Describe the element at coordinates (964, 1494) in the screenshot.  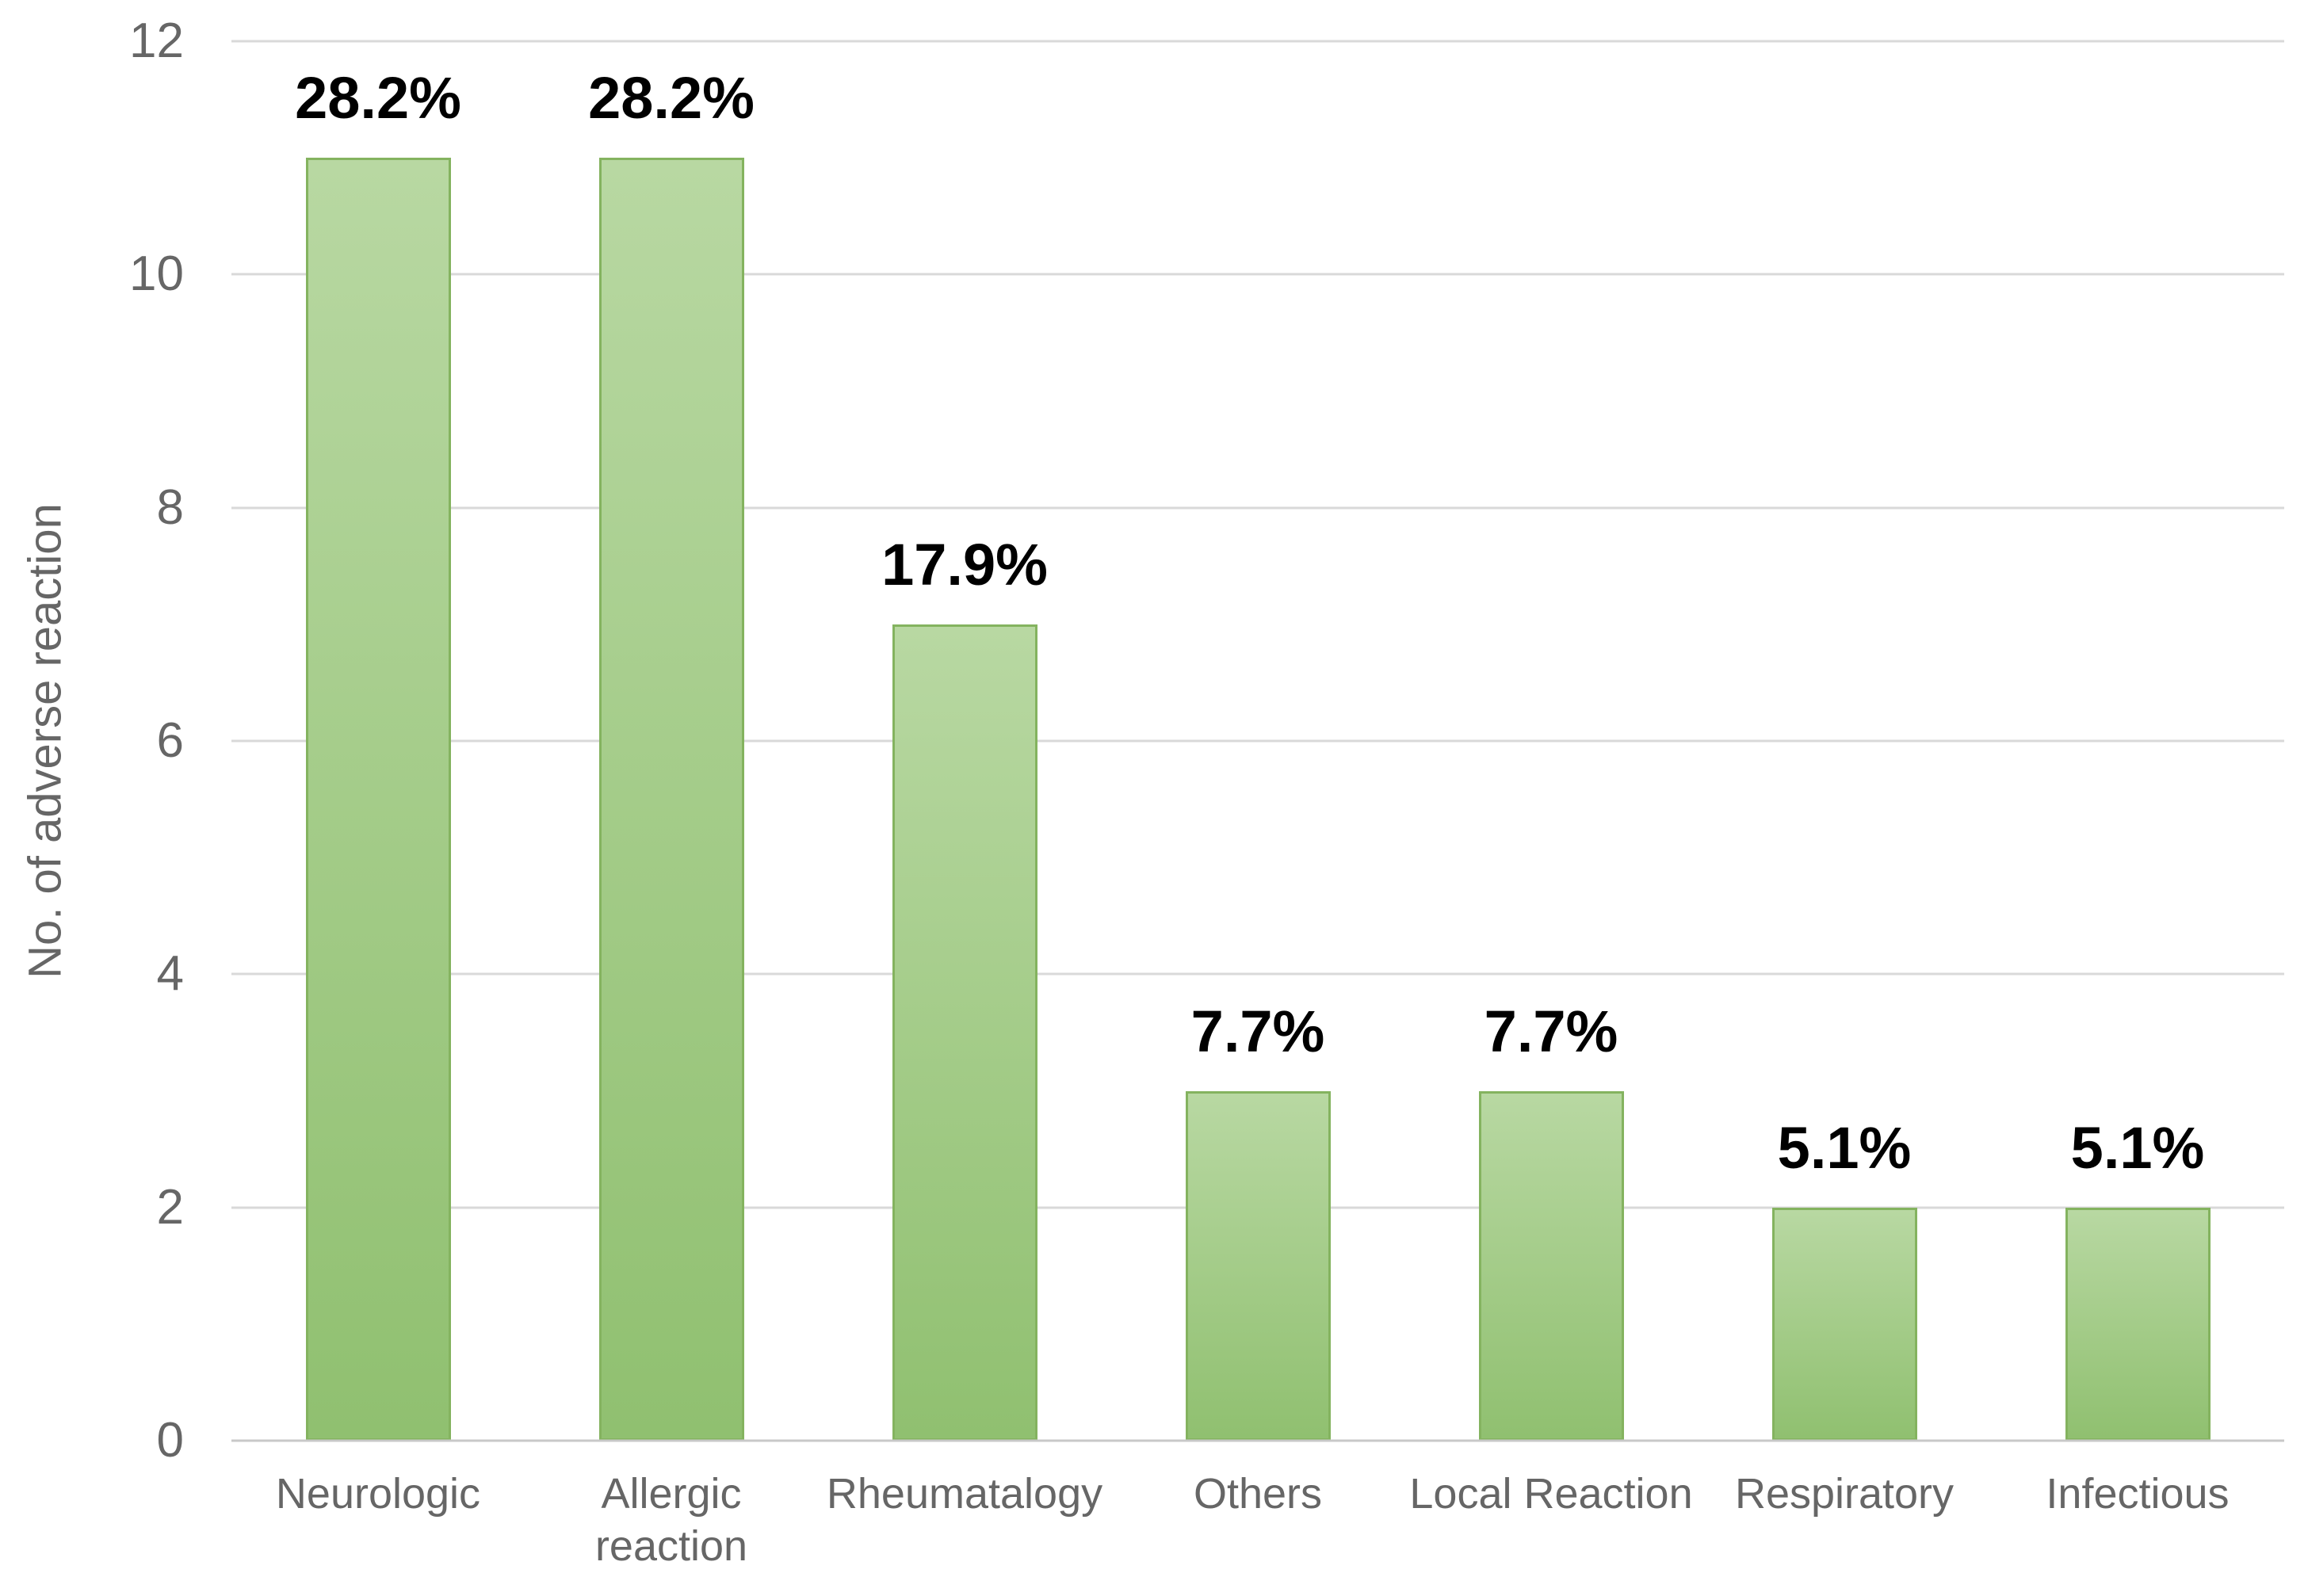
I see `x-category-label: Rheumatalogy` at that location.